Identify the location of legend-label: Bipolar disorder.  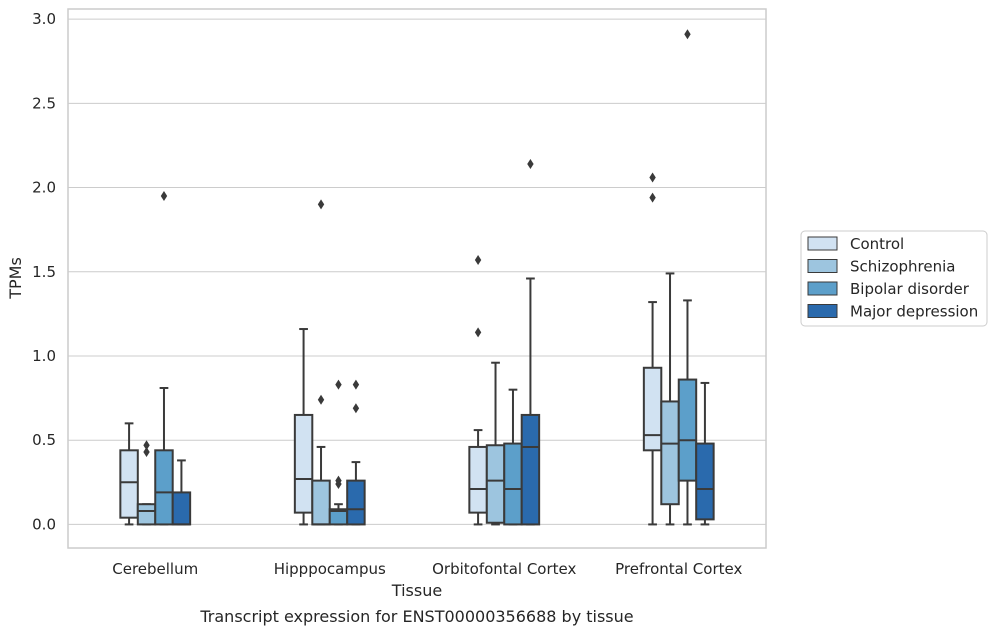
(910, 289).